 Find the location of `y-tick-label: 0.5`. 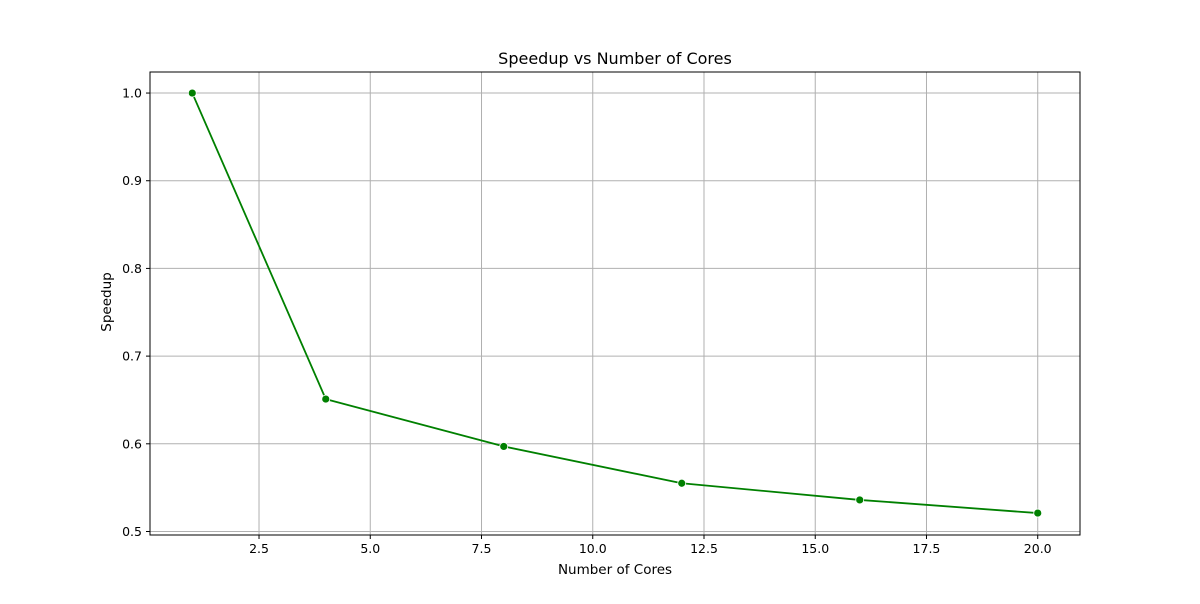

y-tick-label: 0.5 is located at coordinates (132, 531).